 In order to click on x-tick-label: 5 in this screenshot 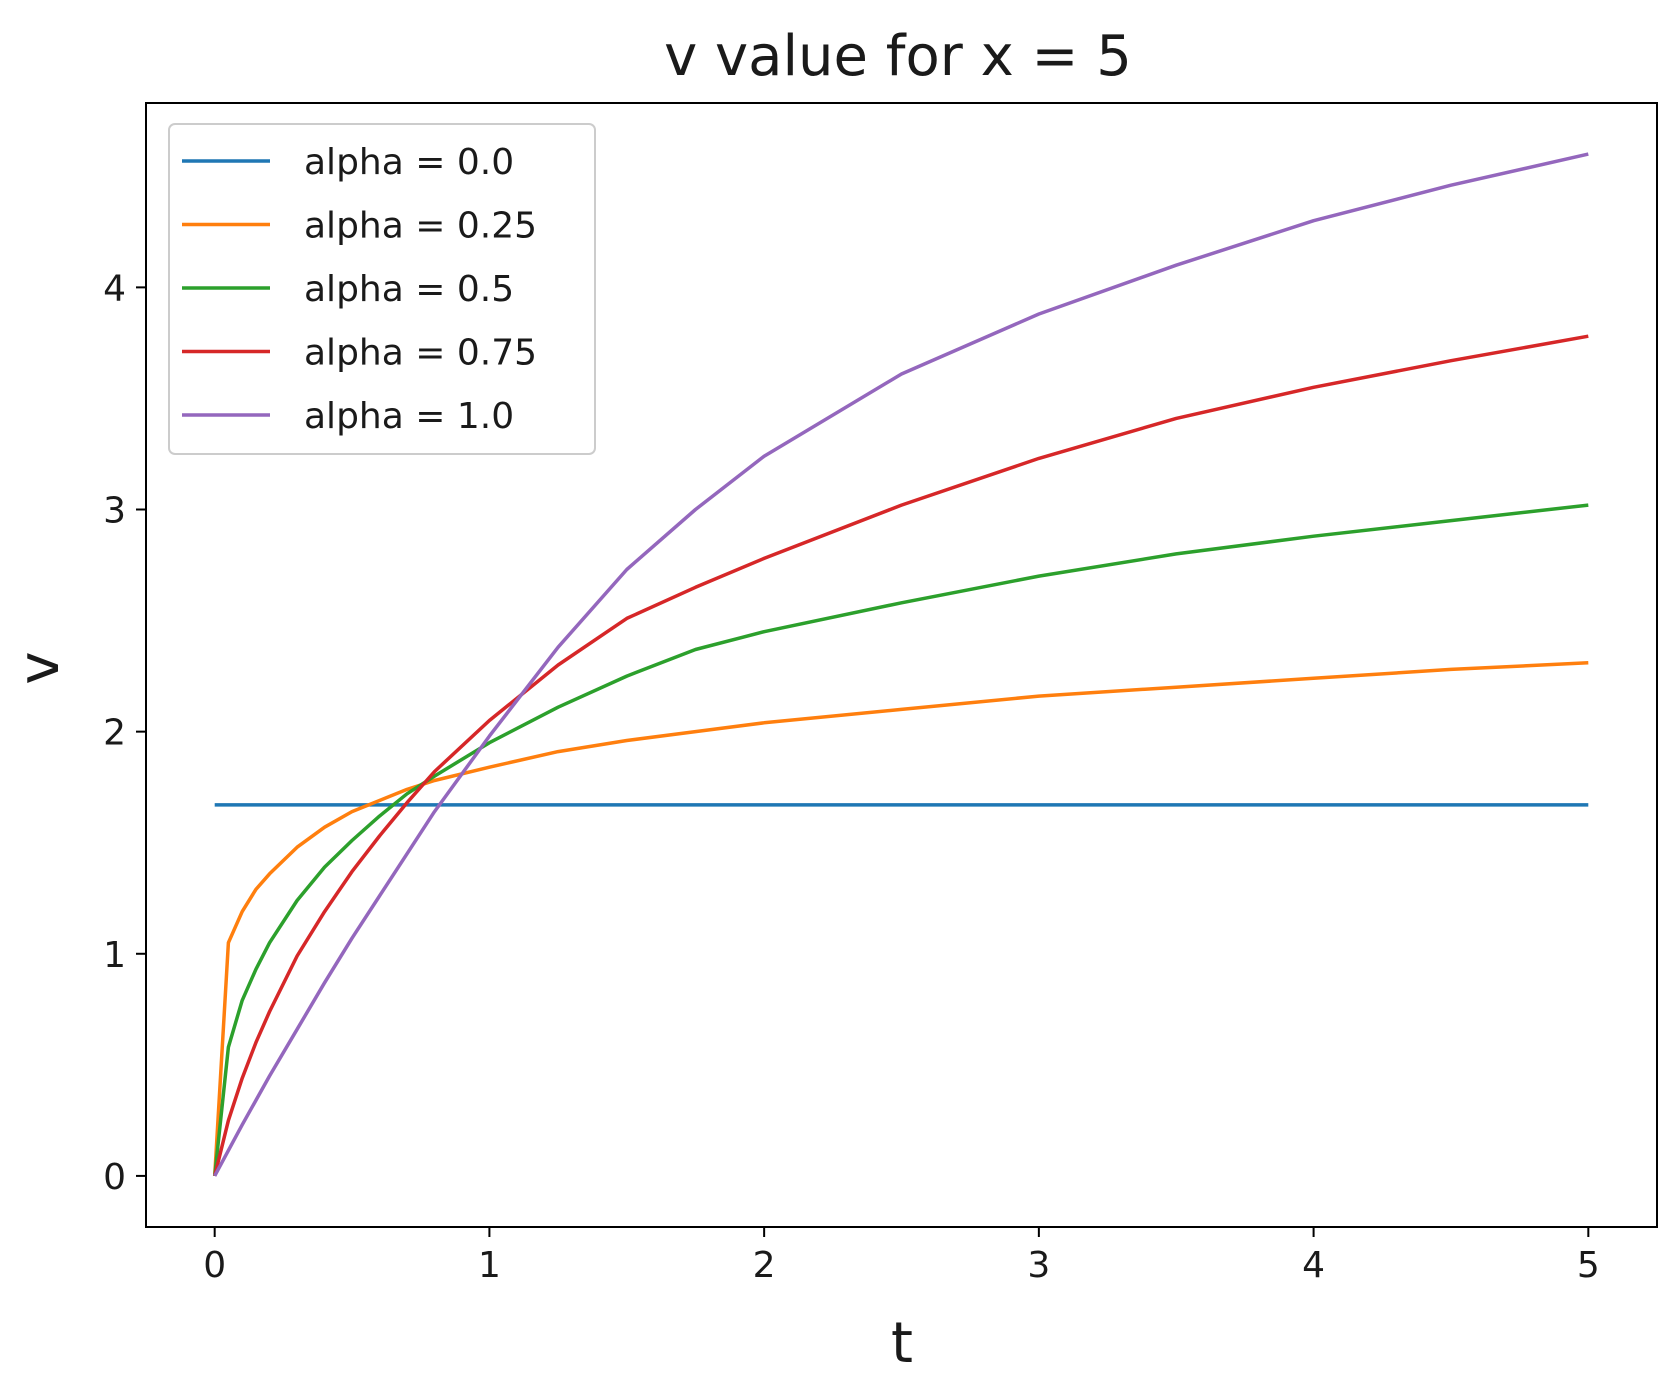, I will do `click(1588, 1265)`.